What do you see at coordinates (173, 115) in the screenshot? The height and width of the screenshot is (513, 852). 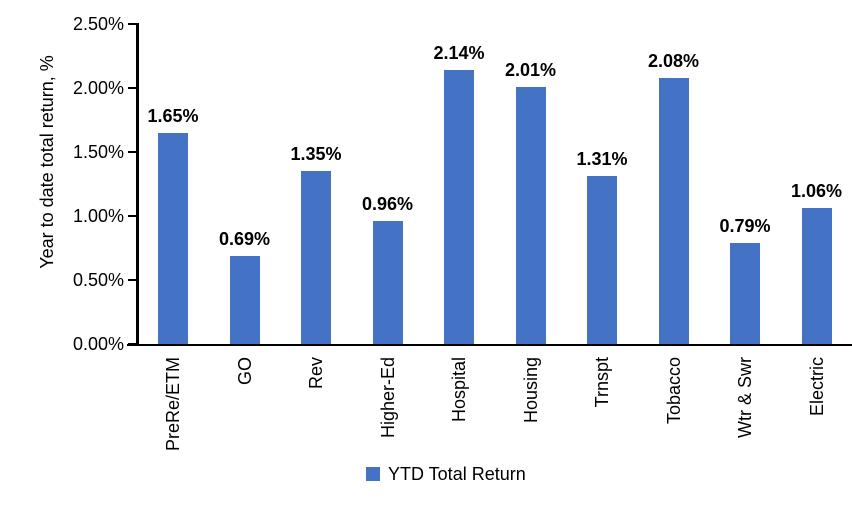 I see `data-label: 1.65%` at bounding box center [173, 115].